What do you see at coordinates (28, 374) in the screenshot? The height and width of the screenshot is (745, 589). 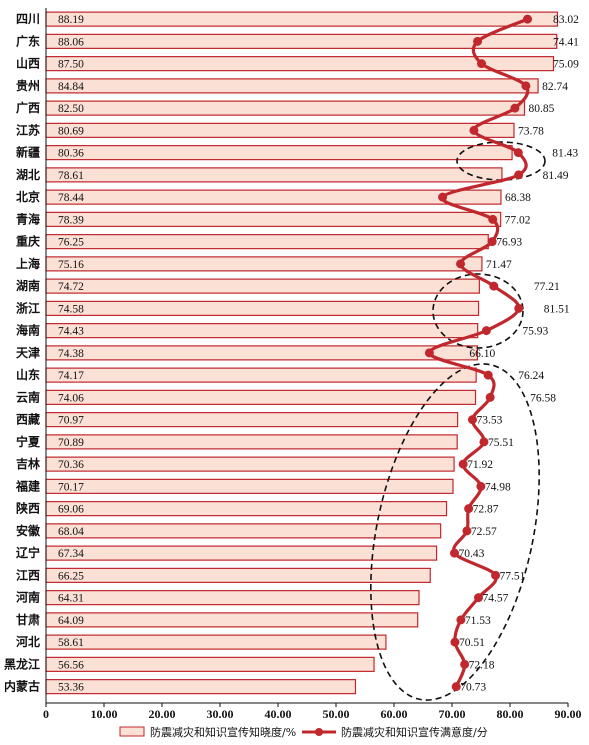 I see `category-label: 山东` at bounding box center [28, 374].